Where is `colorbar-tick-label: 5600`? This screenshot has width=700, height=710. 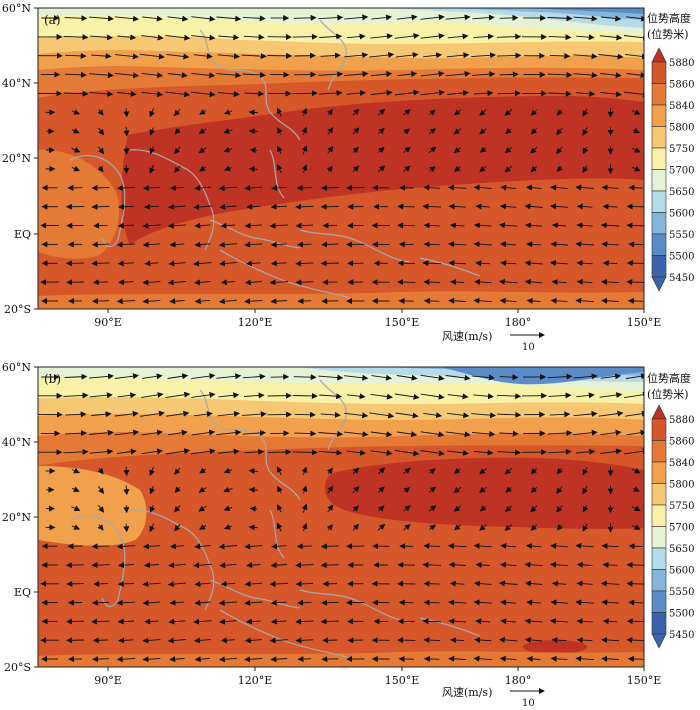
colorbar-tick-label: 5600 is located at coordinates (681, 214).